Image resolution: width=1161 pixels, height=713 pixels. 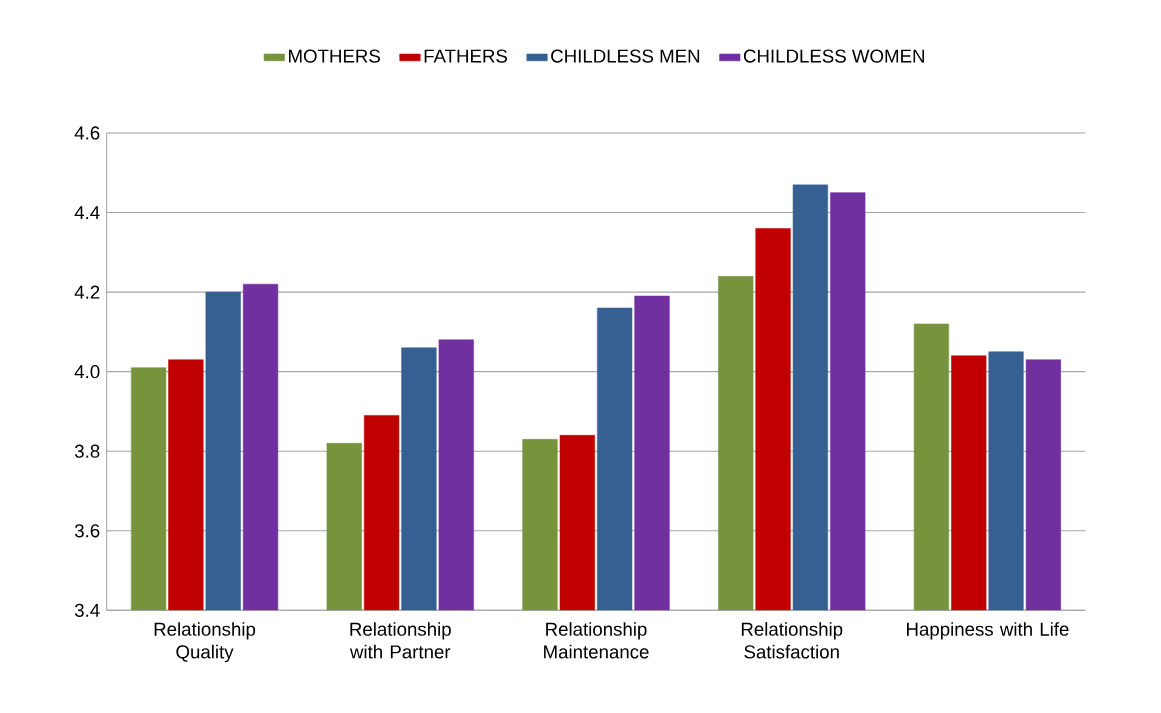 What do you see at coordinates (792, 640) in the screenshot?
I see `x-tick-label: Relationship Satisfaction` at bounding box center [792, 640].